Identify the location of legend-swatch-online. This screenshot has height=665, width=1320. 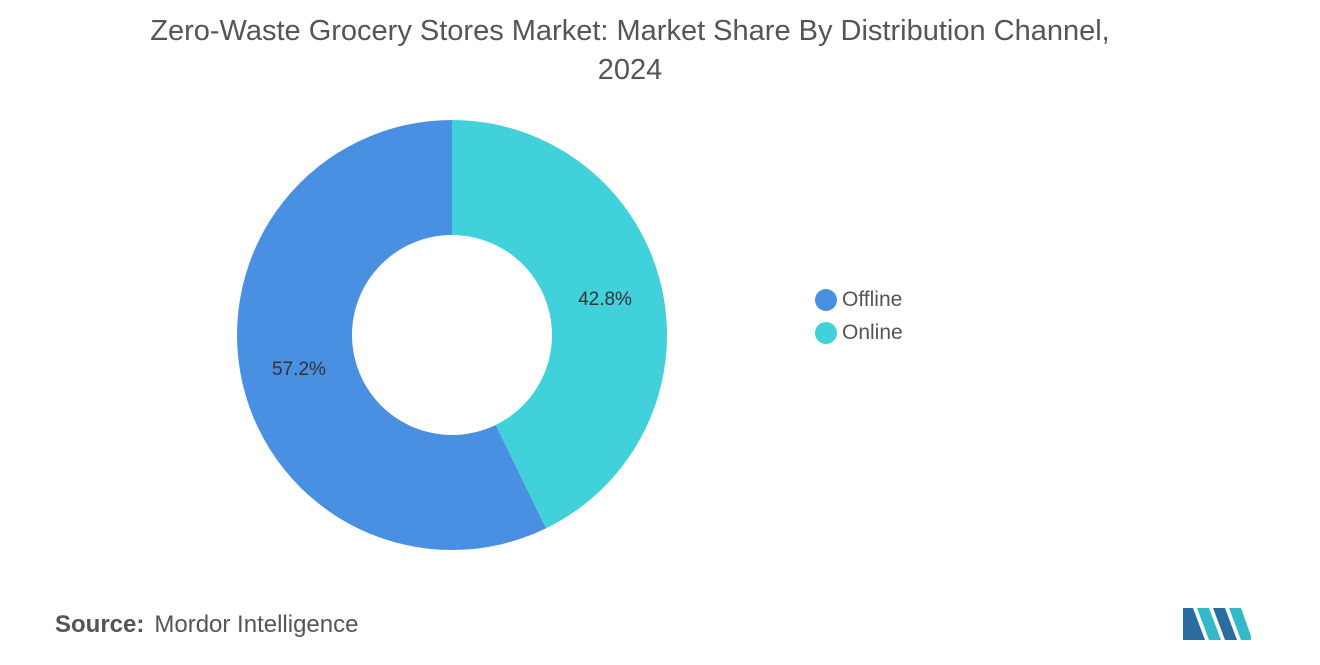
(826, 332).